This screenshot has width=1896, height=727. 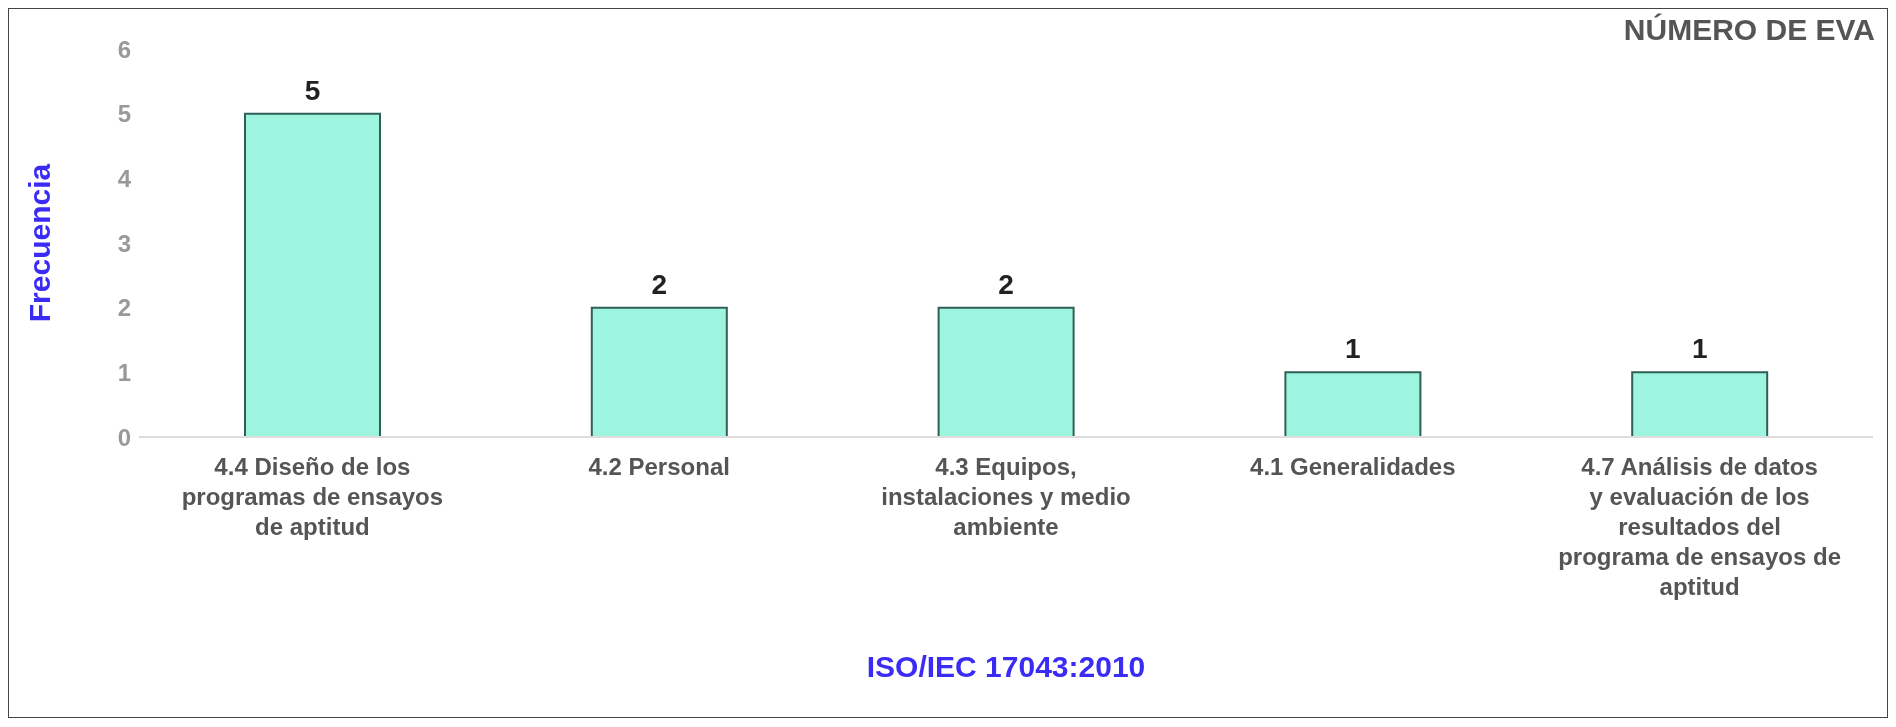 I want to click on y-tick-label: 2, so click(x=124, y=308).